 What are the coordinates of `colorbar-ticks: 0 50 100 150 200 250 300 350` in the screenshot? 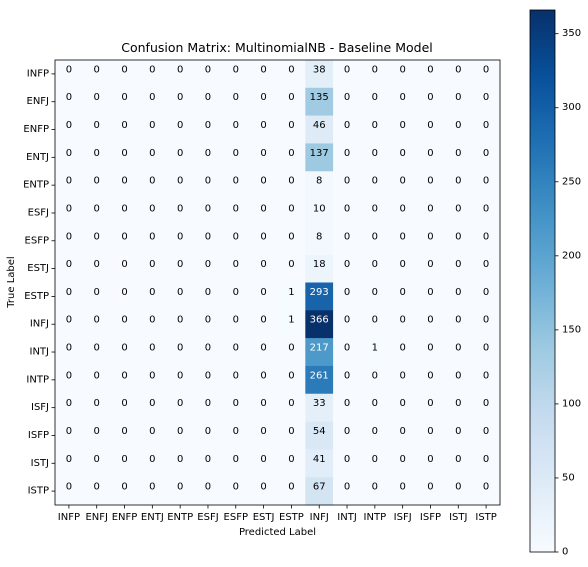 It's located at (568, 293).